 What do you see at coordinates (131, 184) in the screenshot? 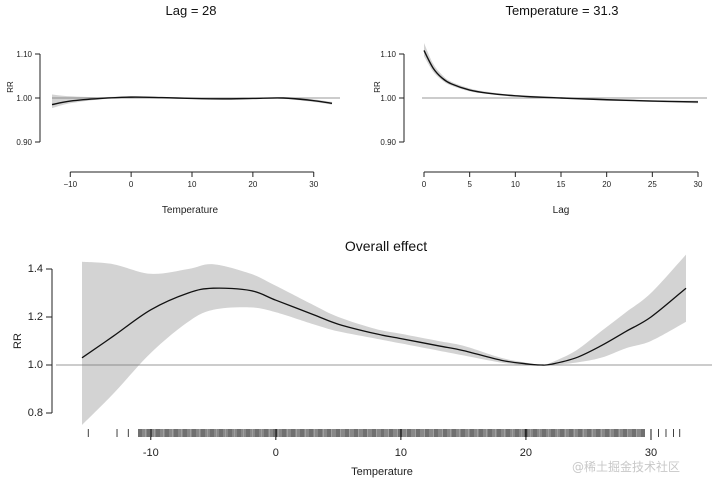
I see `lag-x-tick-label: 0` at bounding box center [131, 184].